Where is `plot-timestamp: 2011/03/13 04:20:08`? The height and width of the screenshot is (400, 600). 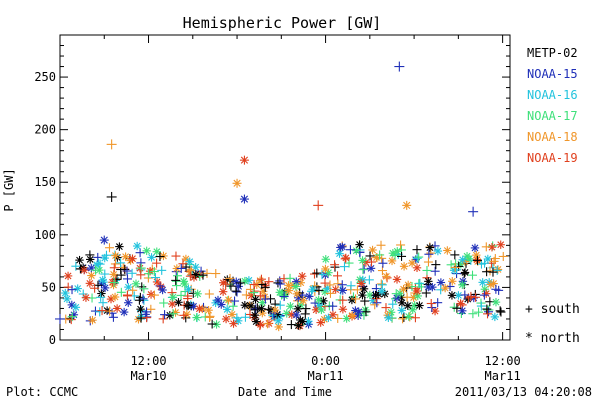
plot-timestamp: 2011/03/13 04:20:08 is located at coordinates (523, 392).